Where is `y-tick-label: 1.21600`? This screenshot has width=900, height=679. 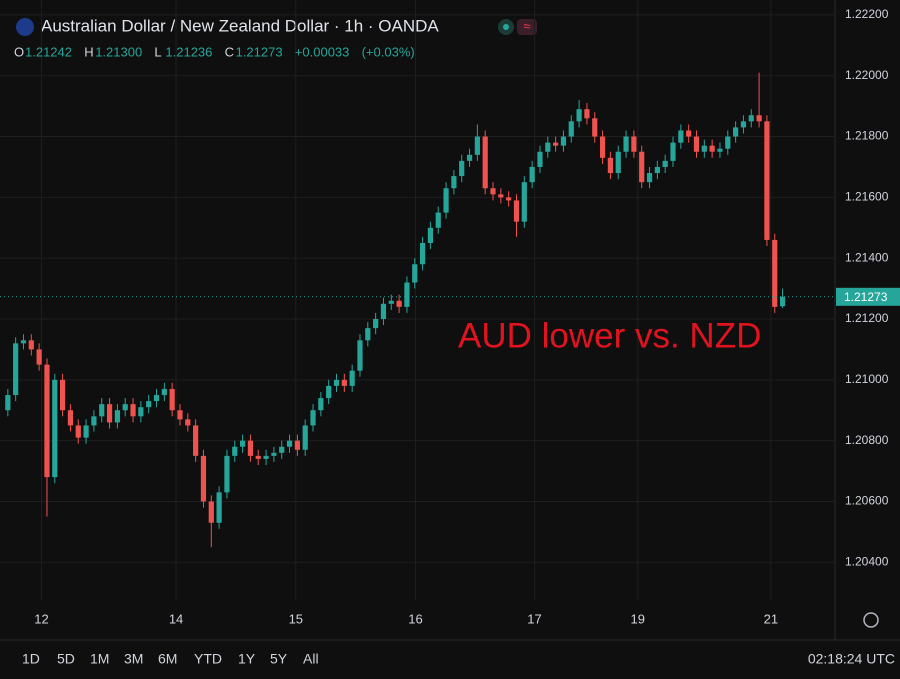 y-tick-label: 1.21600 is located at coordinates (867, 197).